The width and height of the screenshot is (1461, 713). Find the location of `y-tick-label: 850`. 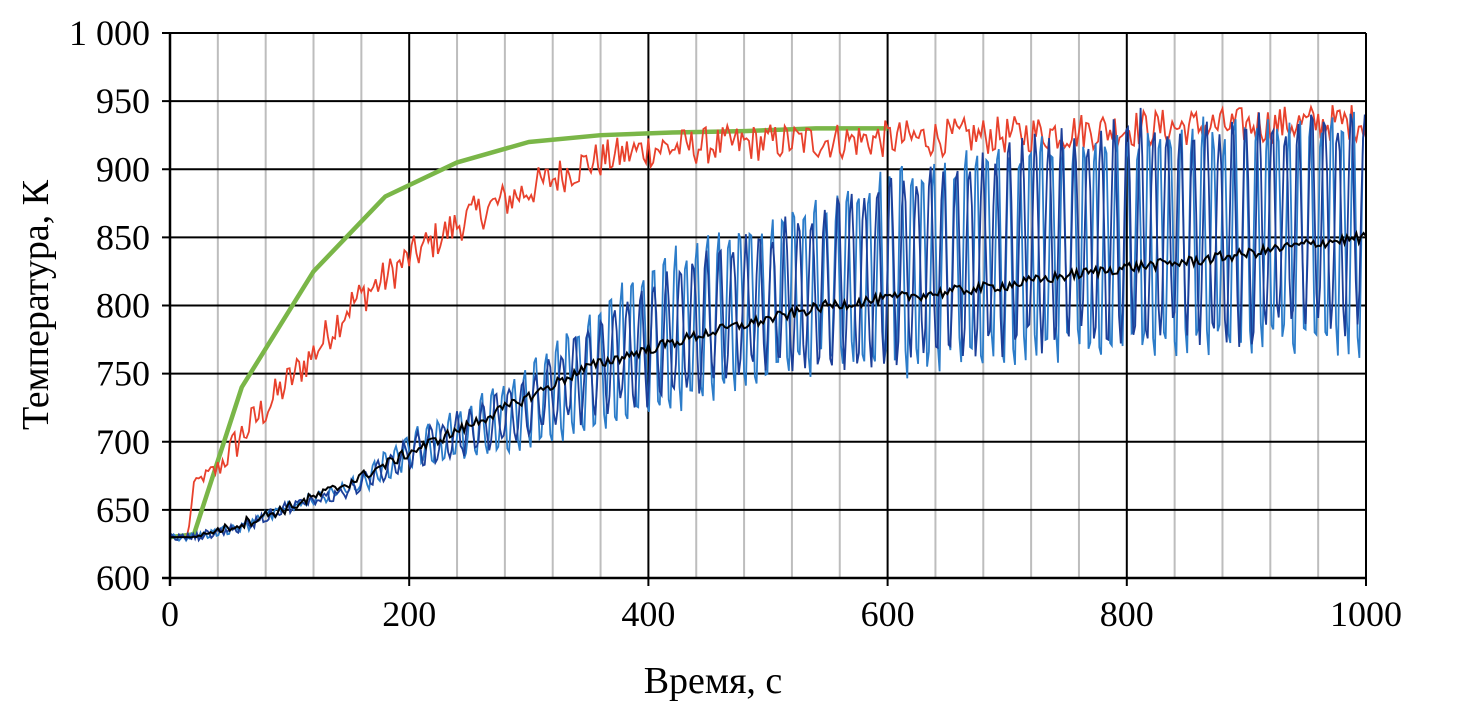

y-tick-label: 850 is located at coordinates (123, 237).